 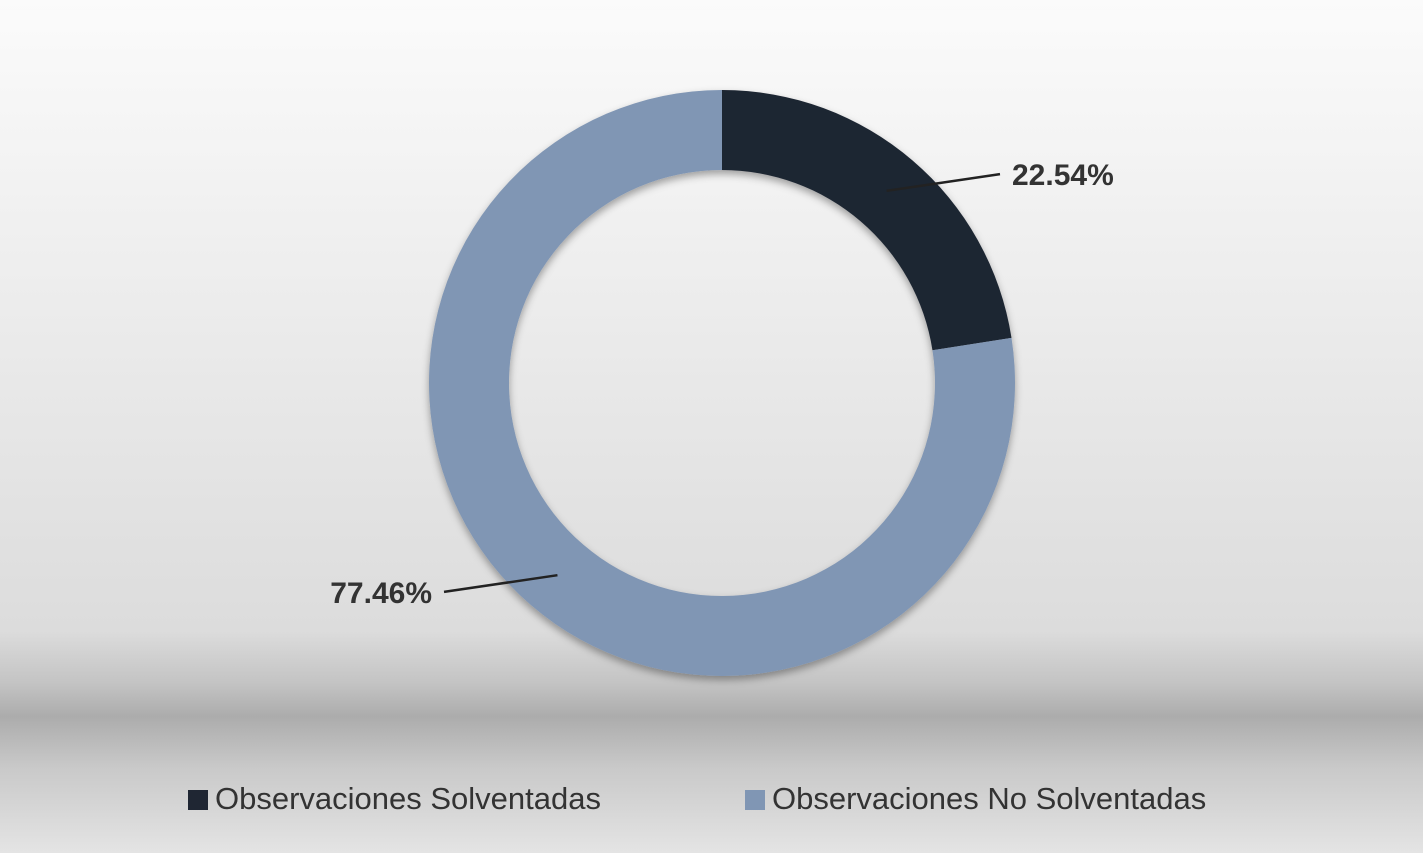 What do you see at coordinates (408, 798) in the screenshot?
I see `legend-label: Observaciones Solventadas` at bounding box center [408, 798].